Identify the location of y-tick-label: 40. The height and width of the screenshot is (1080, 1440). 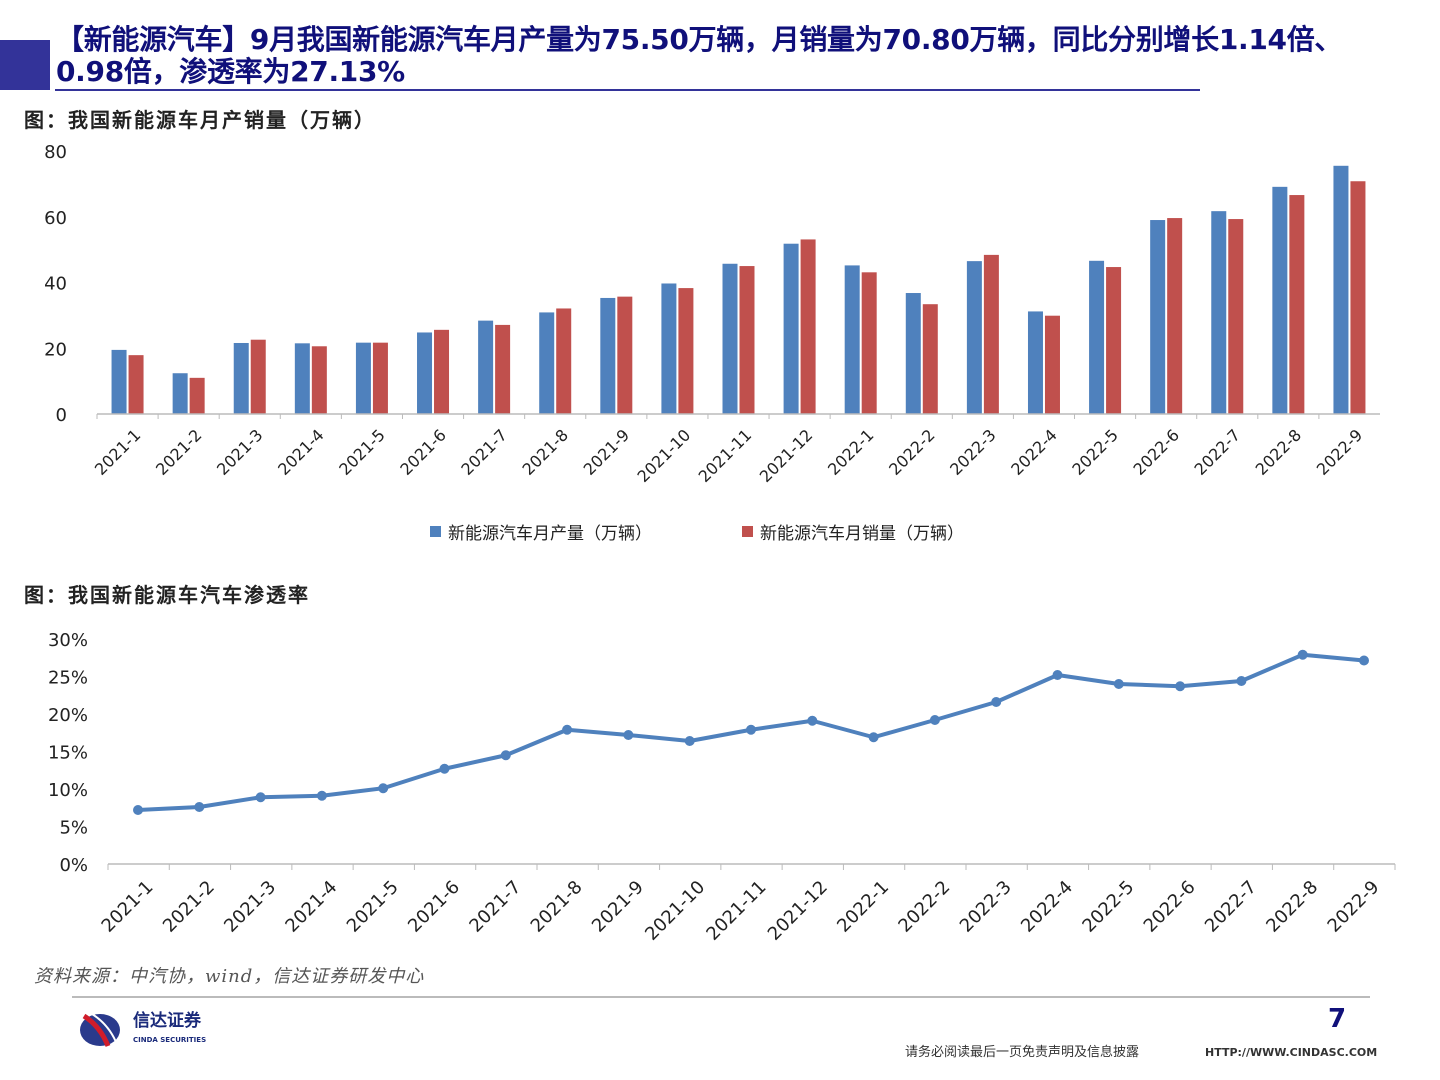
(55, 284).